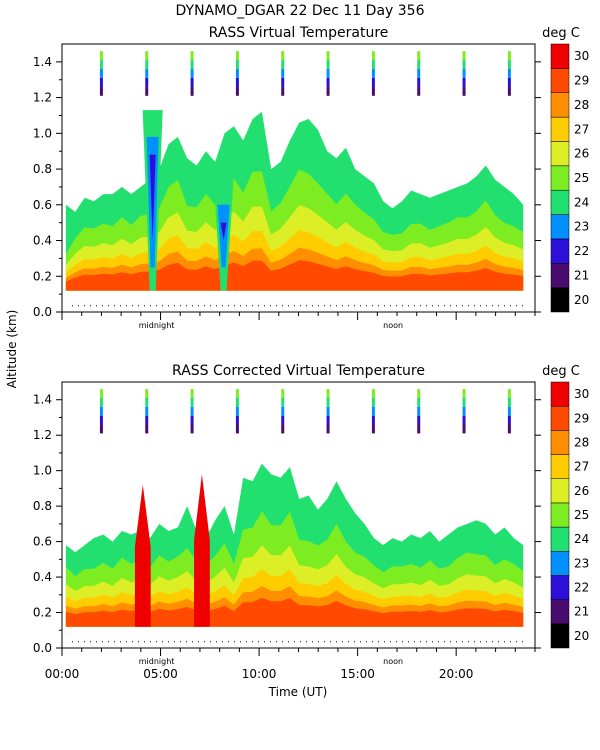  Describe the element at coordinates (42, 62) in the screenshot. I see `y-tick-label: 1.4` at that location.